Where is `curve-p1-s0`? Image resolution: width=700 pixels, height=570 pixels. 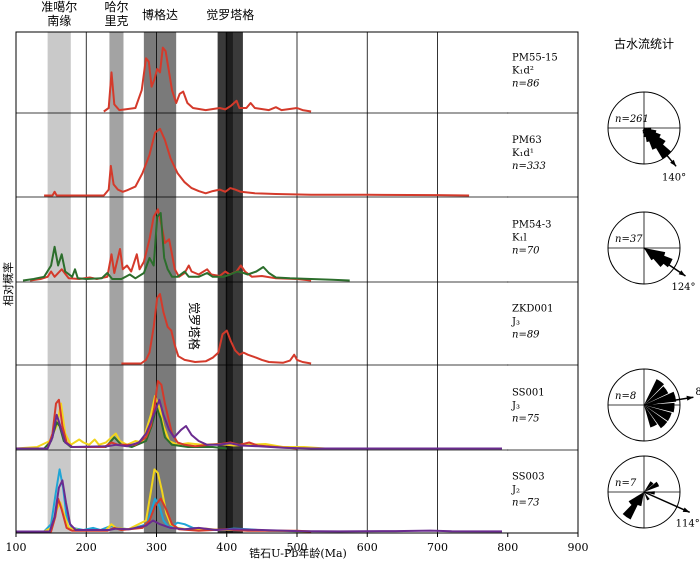 curve-p1-s0 is located at coordinates (257, 162).